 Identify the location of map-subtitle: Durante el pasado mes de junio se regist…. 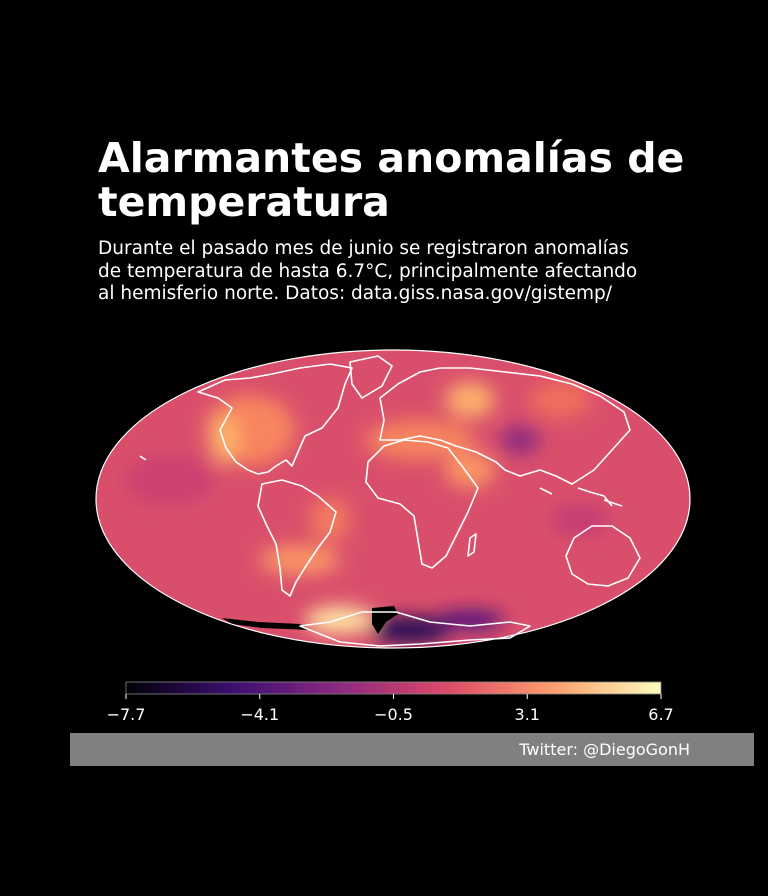
(368, 271).